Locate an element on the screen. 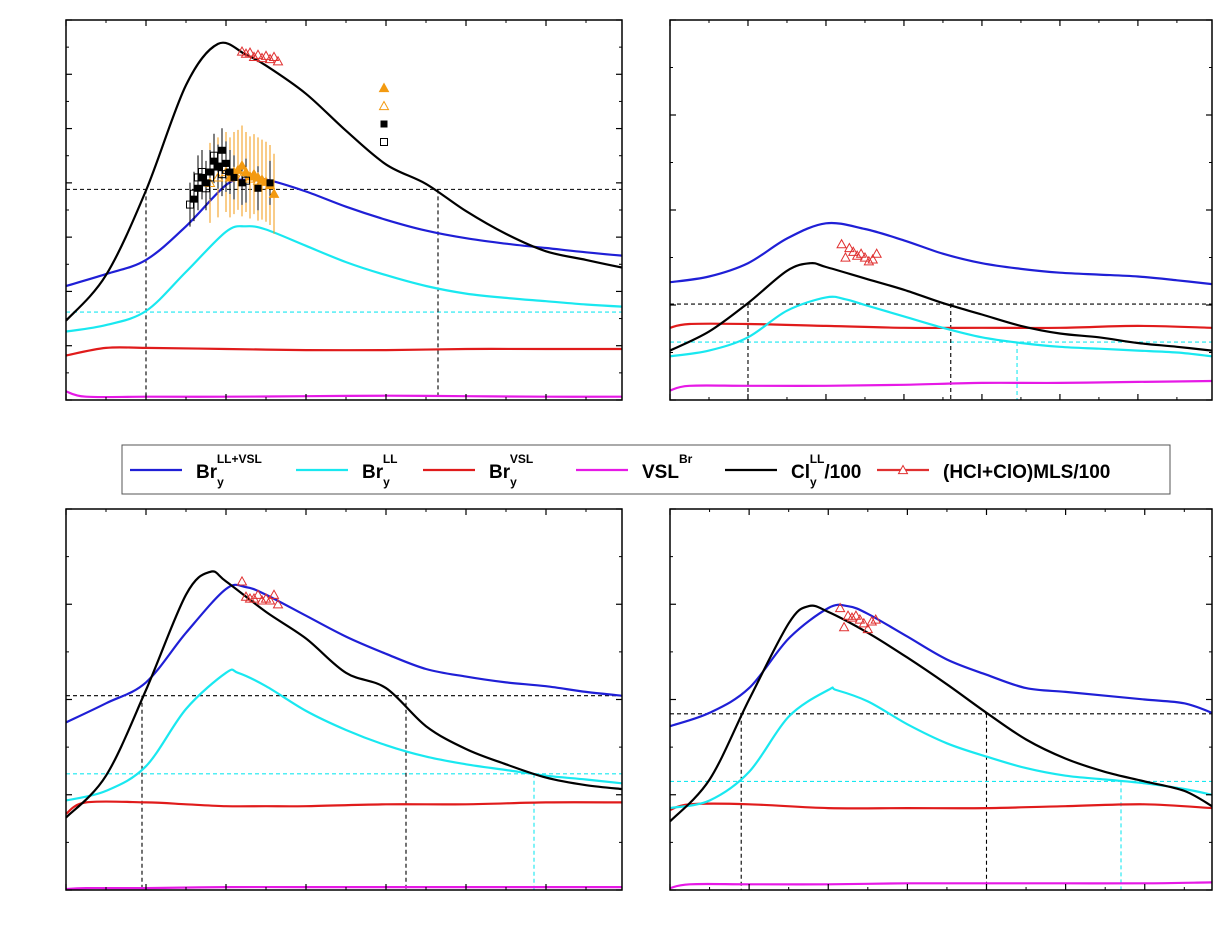 The width and height of the screenshot is (1214, 927). legend-label-base: (HCl+ClO)MLS/100 is located at coordinates (1026, 472).